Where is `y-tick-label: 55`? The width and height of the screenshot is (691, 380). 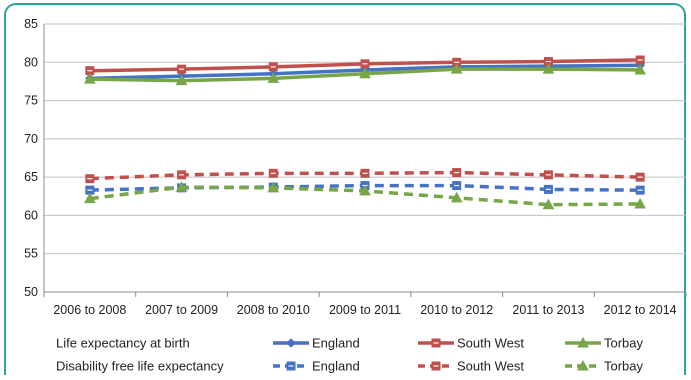 y-tick-label: 55 is located at coordinates (31, 254).